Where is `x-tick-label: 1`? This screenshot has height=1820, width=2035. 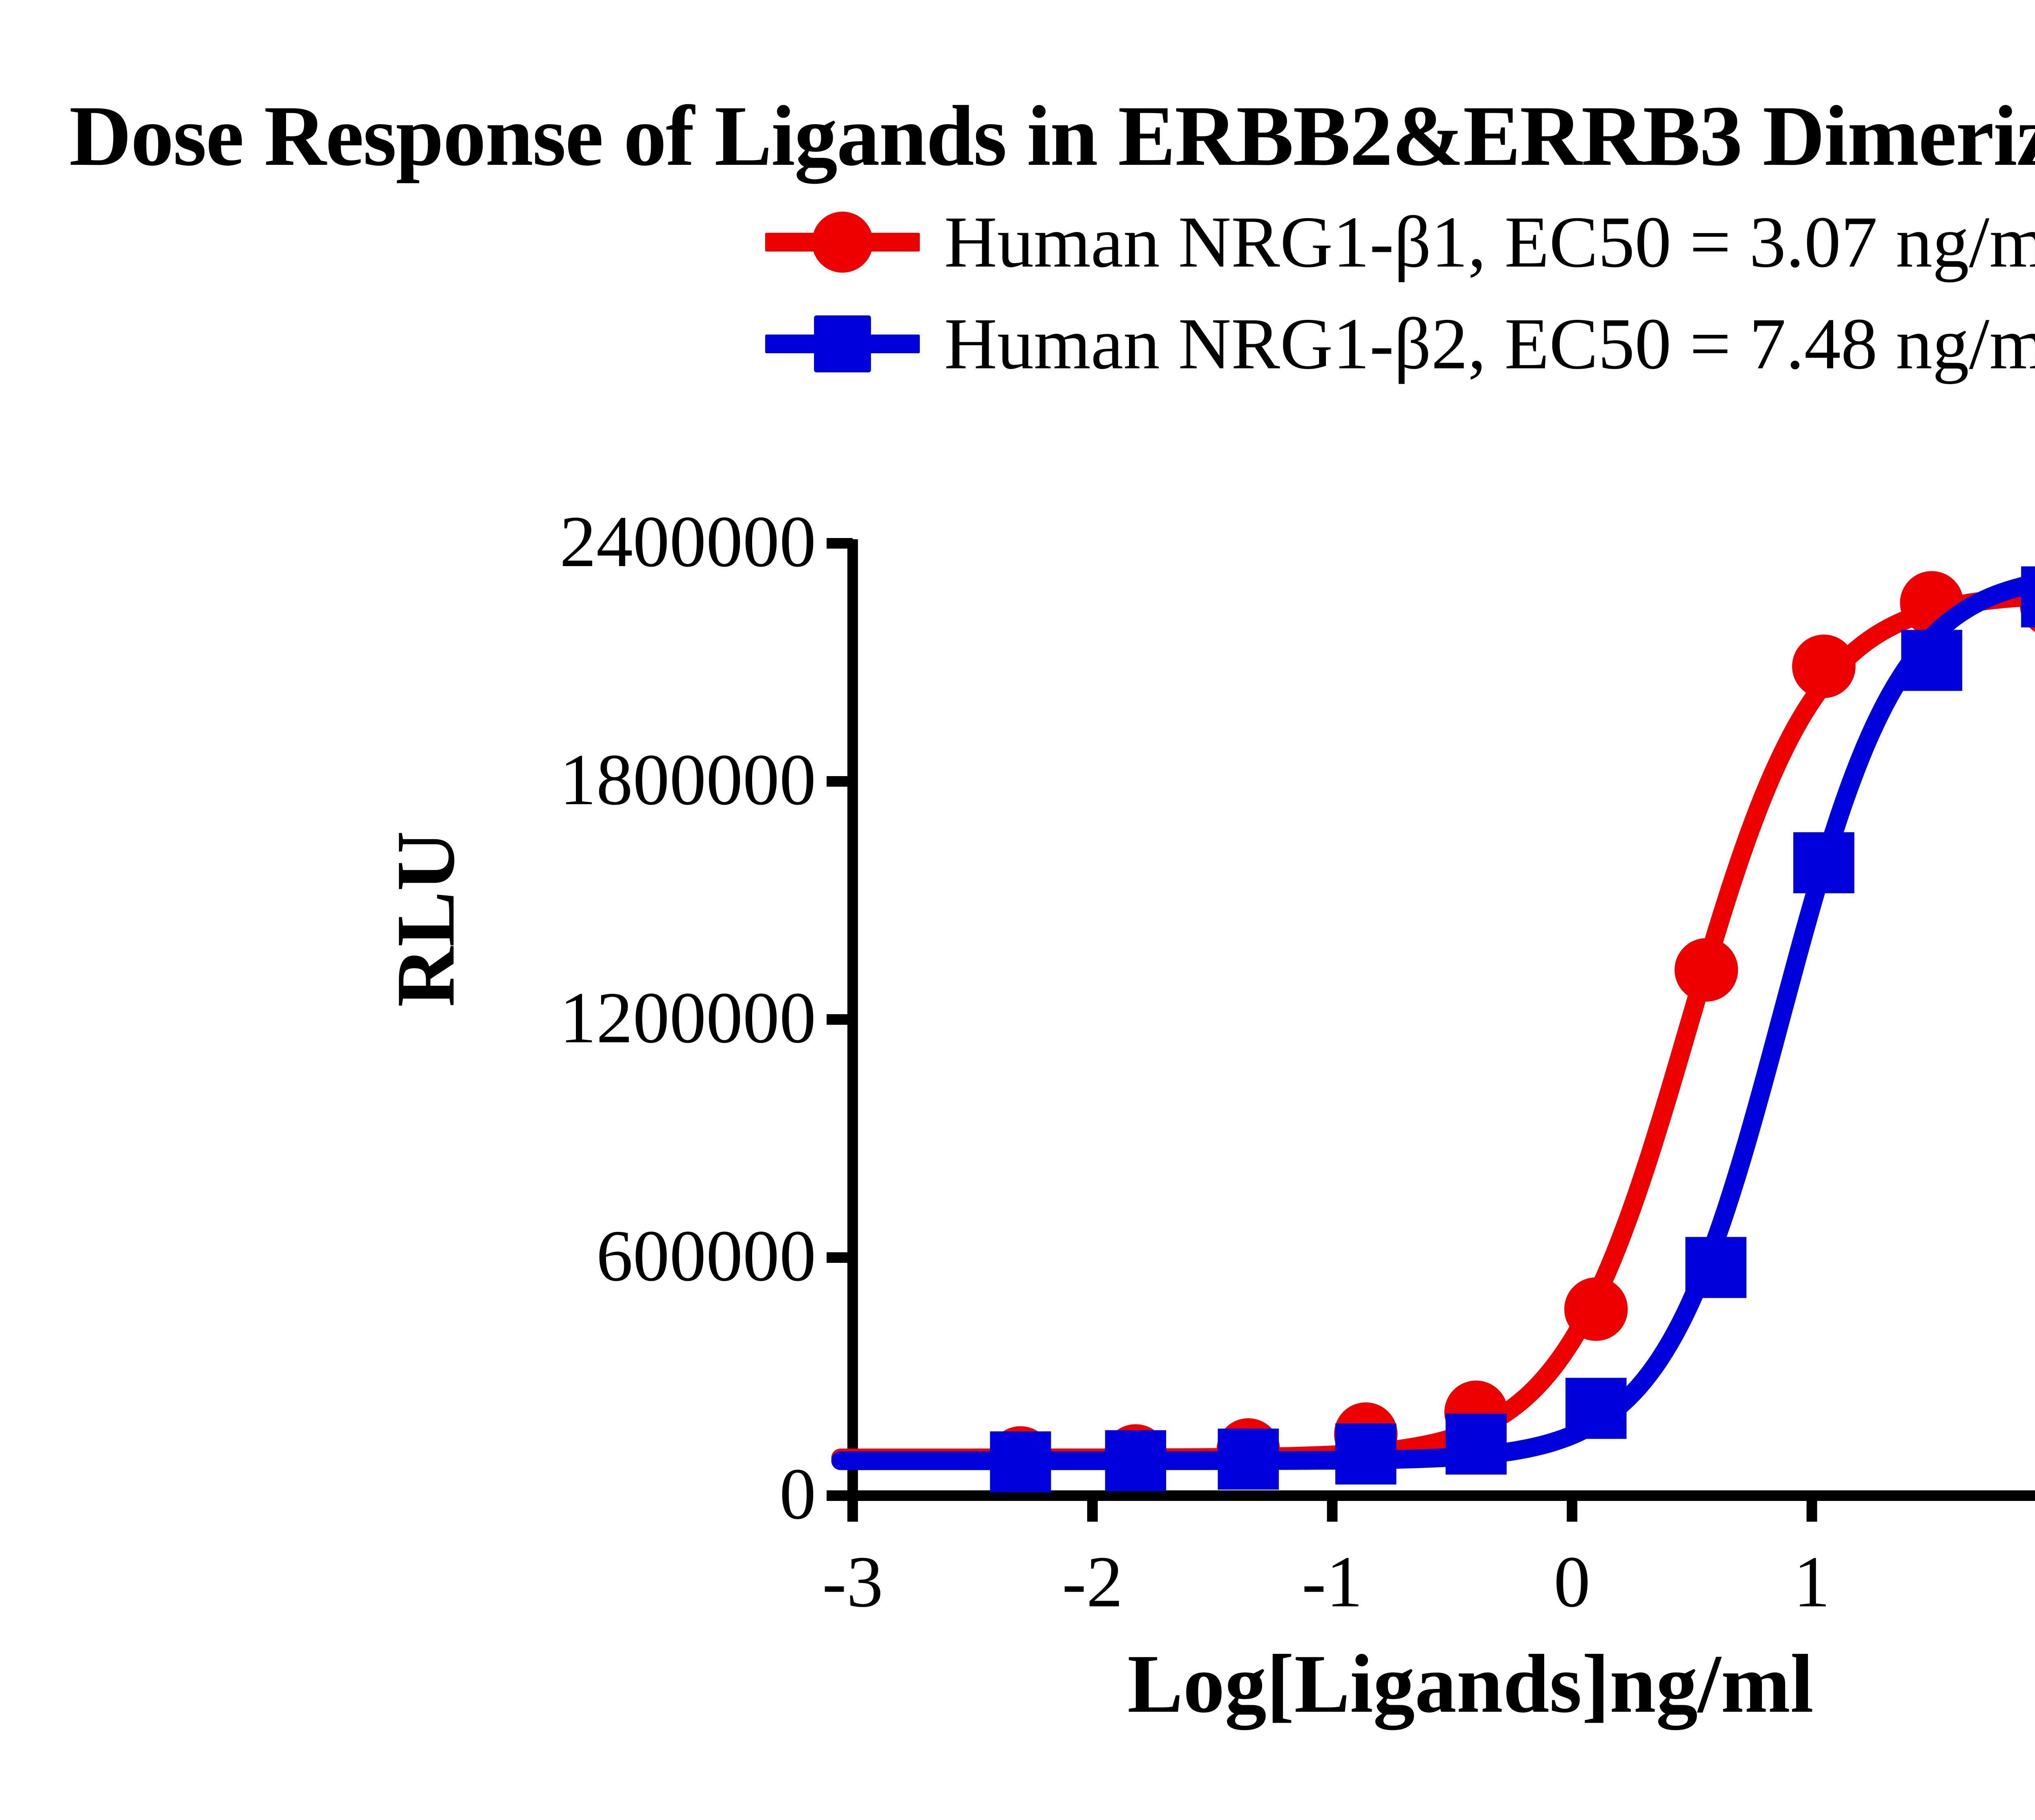
x-tick-label: 1 is located at coordinates (1811, 1582).